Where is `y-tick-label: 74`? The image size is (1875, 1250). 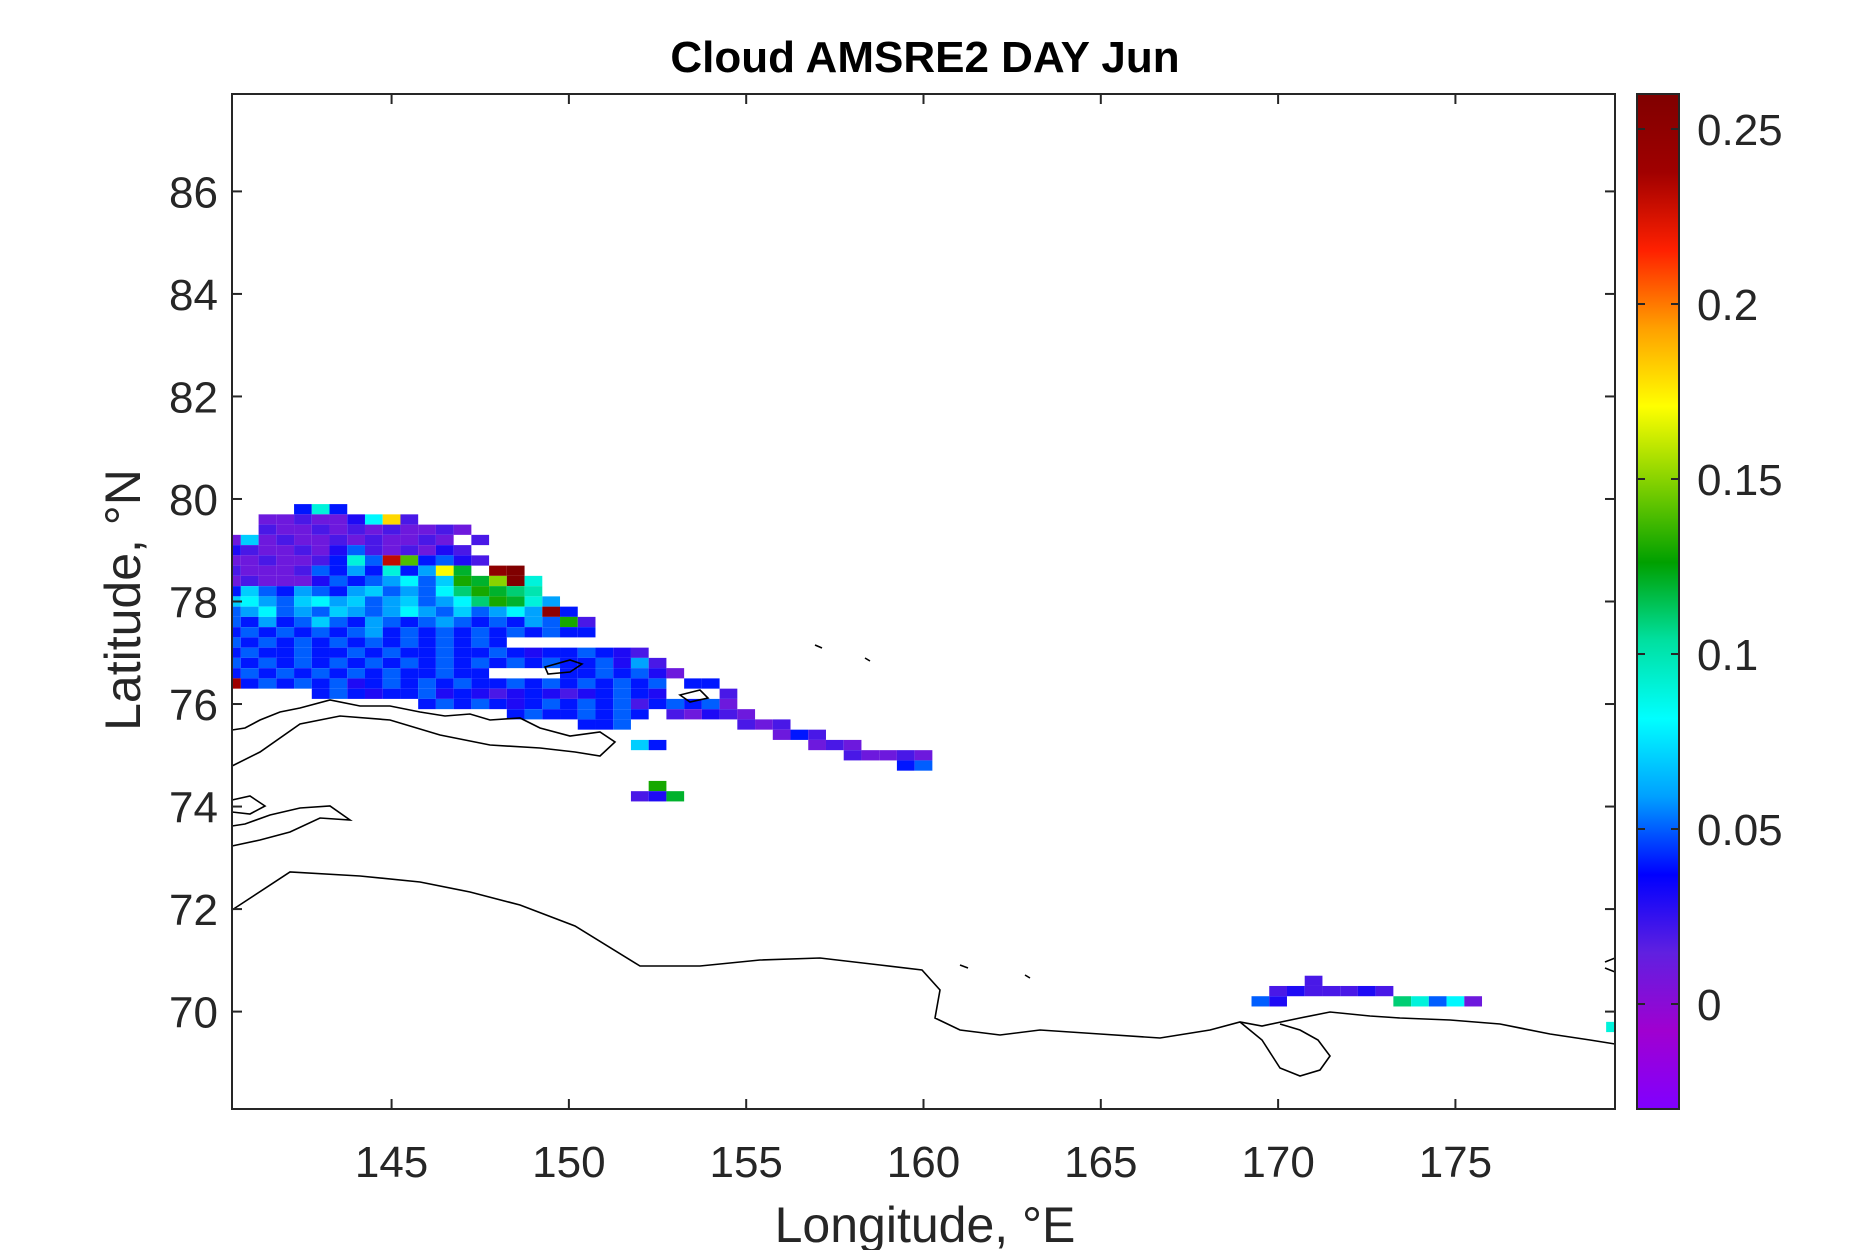
y-tick-label: 74 is located at coordinates (193, 808).